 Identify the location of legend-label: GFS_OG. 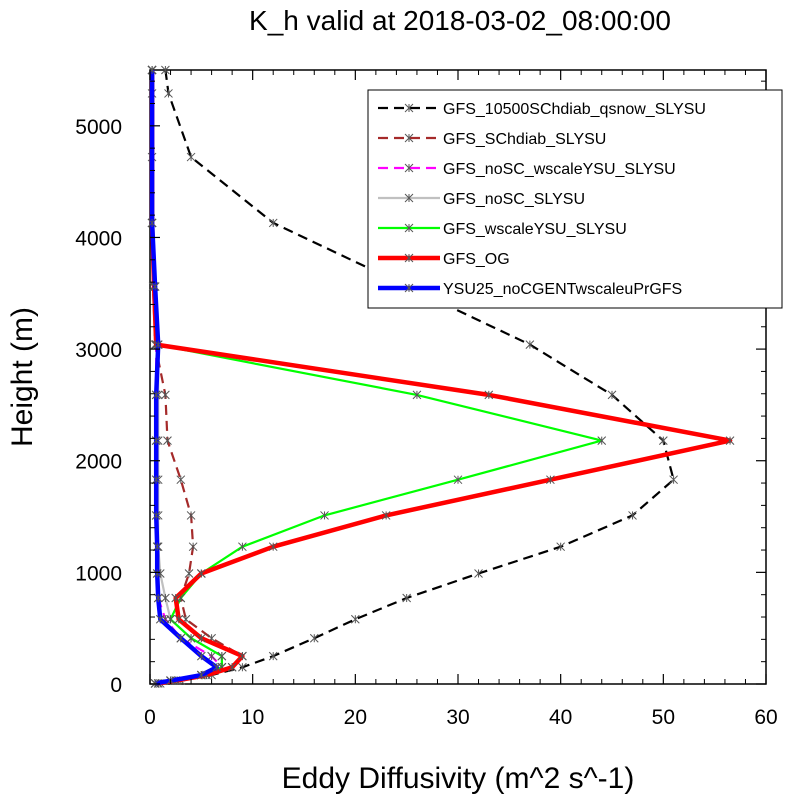
(476, 259).